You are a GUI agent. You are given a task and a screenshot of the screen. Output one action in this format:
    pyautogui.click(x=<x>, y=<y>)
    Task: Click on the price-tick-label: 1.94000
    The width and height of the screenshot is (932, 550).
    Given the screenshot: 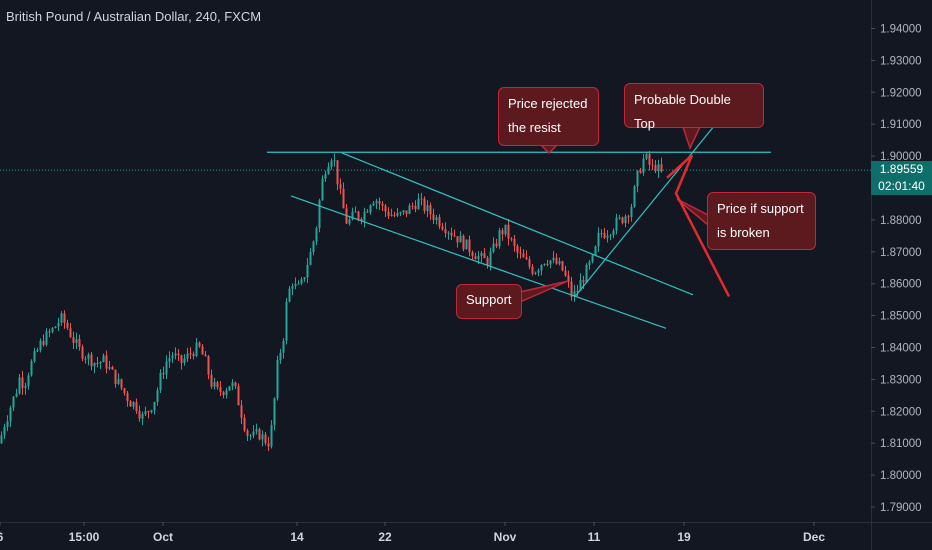 What is the action you would take?
    pyautogui.click(x=901, y=30)
    